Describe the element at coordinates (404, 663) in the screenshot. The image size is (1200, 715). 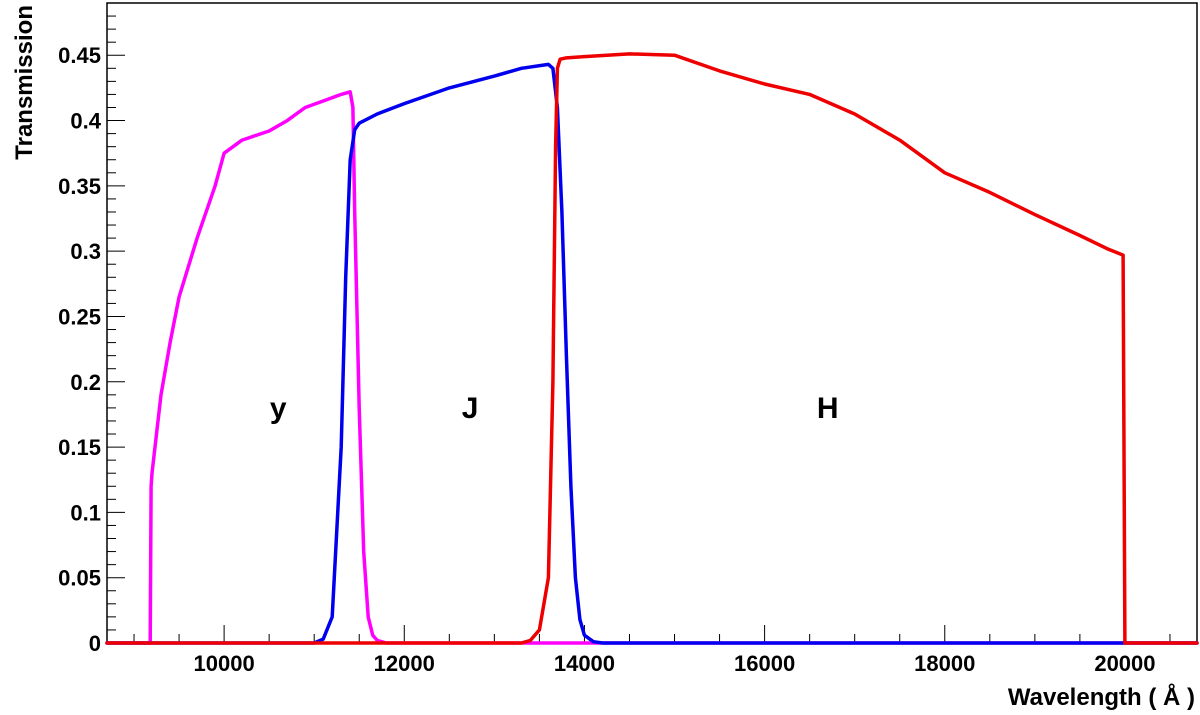
I see `x-tick-label: 12000` at that location.